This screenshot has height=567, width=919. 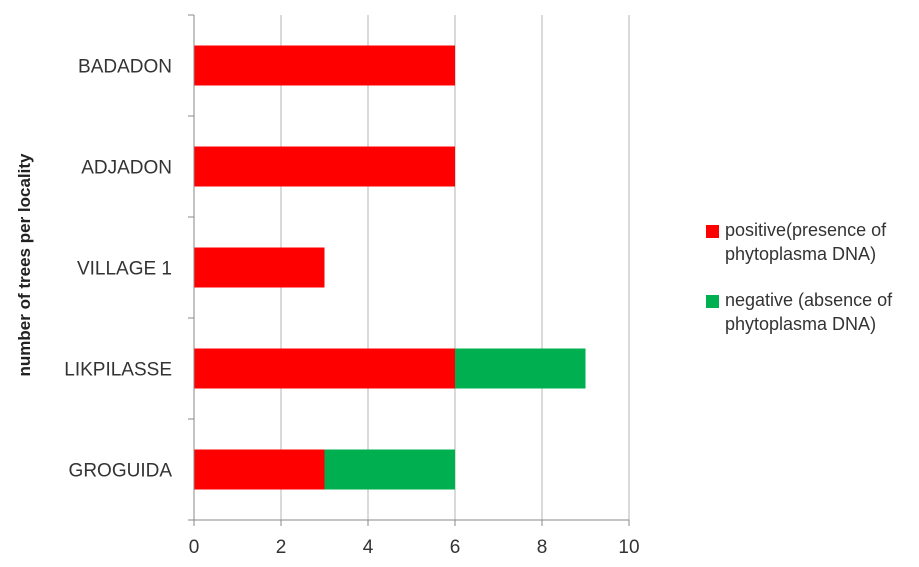 I want to click on legend-item-negative: negative (absence of phytoplasma DNA), so click(x=811, y=312).